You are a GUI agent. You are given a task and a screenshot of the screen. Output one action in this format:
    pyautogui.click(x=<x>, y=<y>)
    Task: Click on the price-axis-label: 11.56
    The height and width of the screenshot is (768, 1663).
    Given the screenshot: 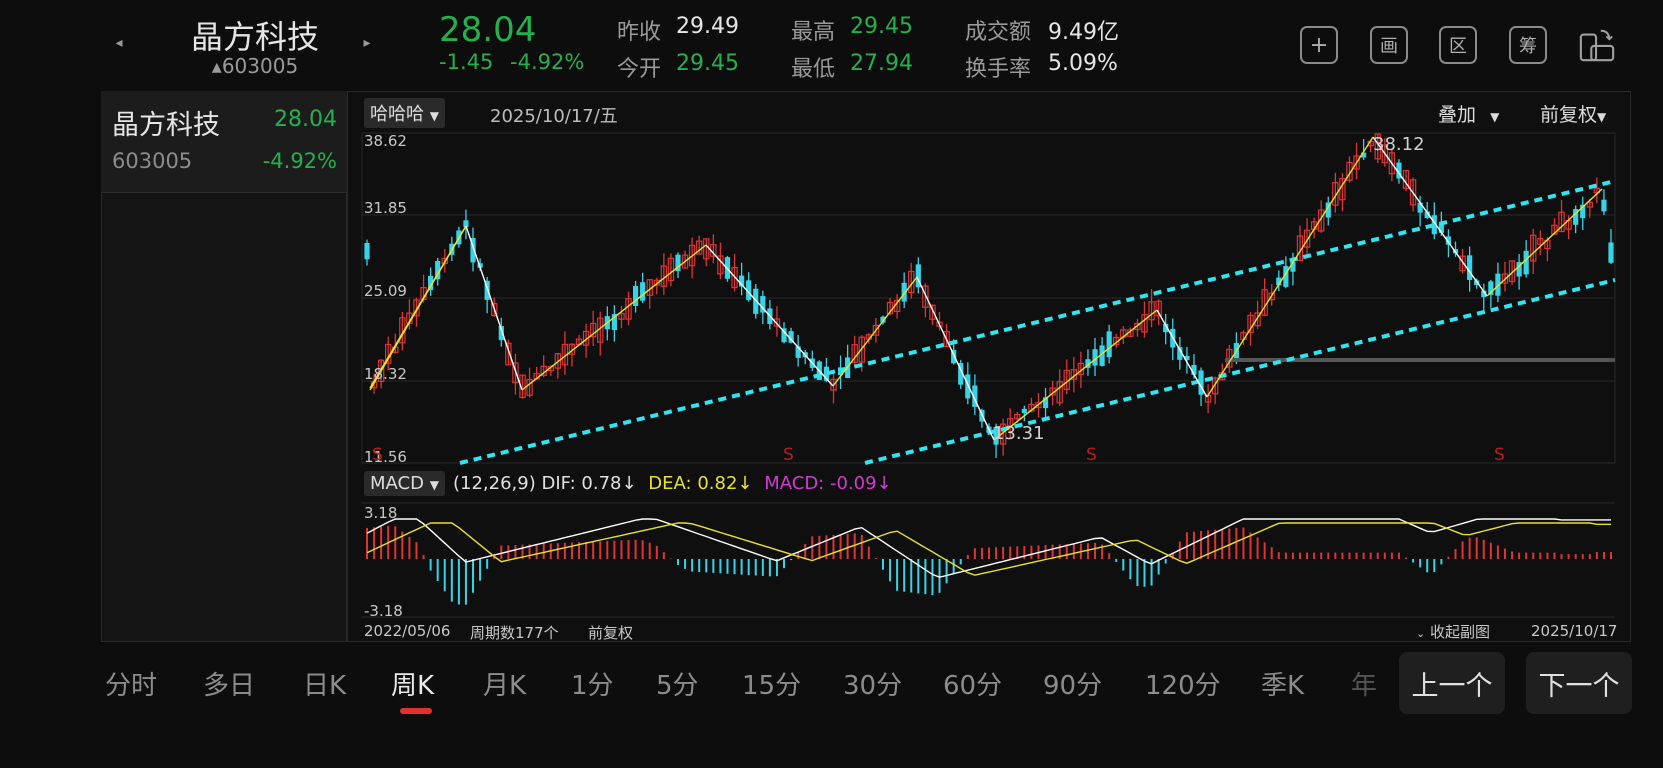 What is the action you would take?
    pyautogui.click(x=385, y=457)
    